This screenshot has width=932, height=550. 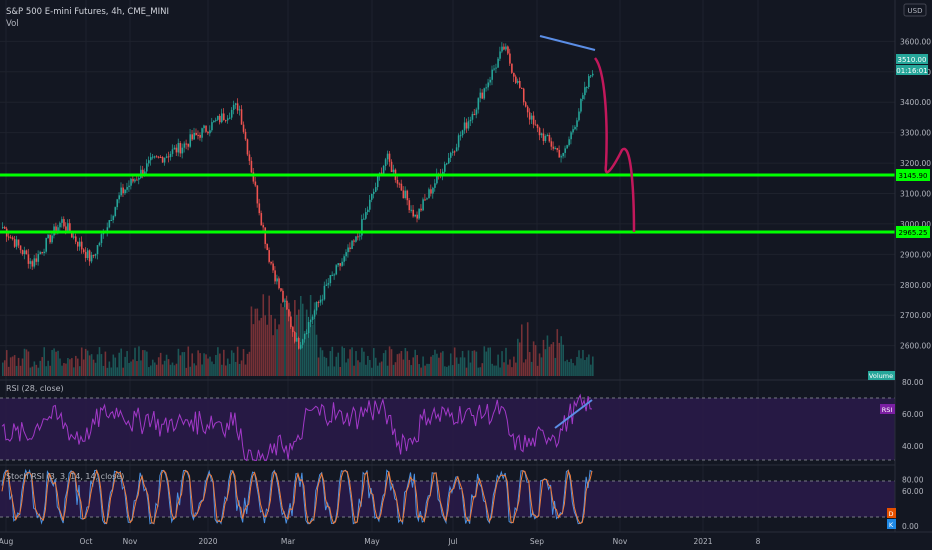 I want to click on stoch-k-badge, so click(x=891, y=524).